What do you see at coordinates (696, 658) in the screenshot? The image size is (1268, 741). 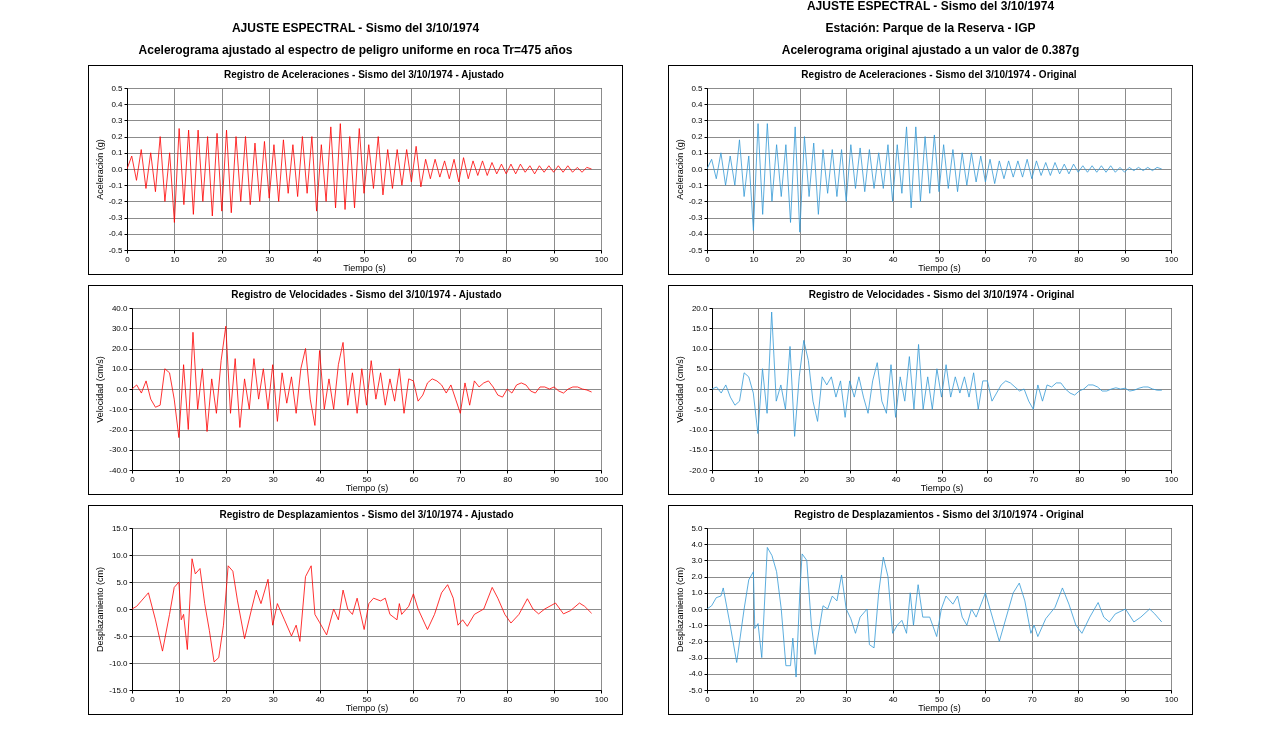 I see `y-tick-label: -3.0` at bounding box center [696, 658].